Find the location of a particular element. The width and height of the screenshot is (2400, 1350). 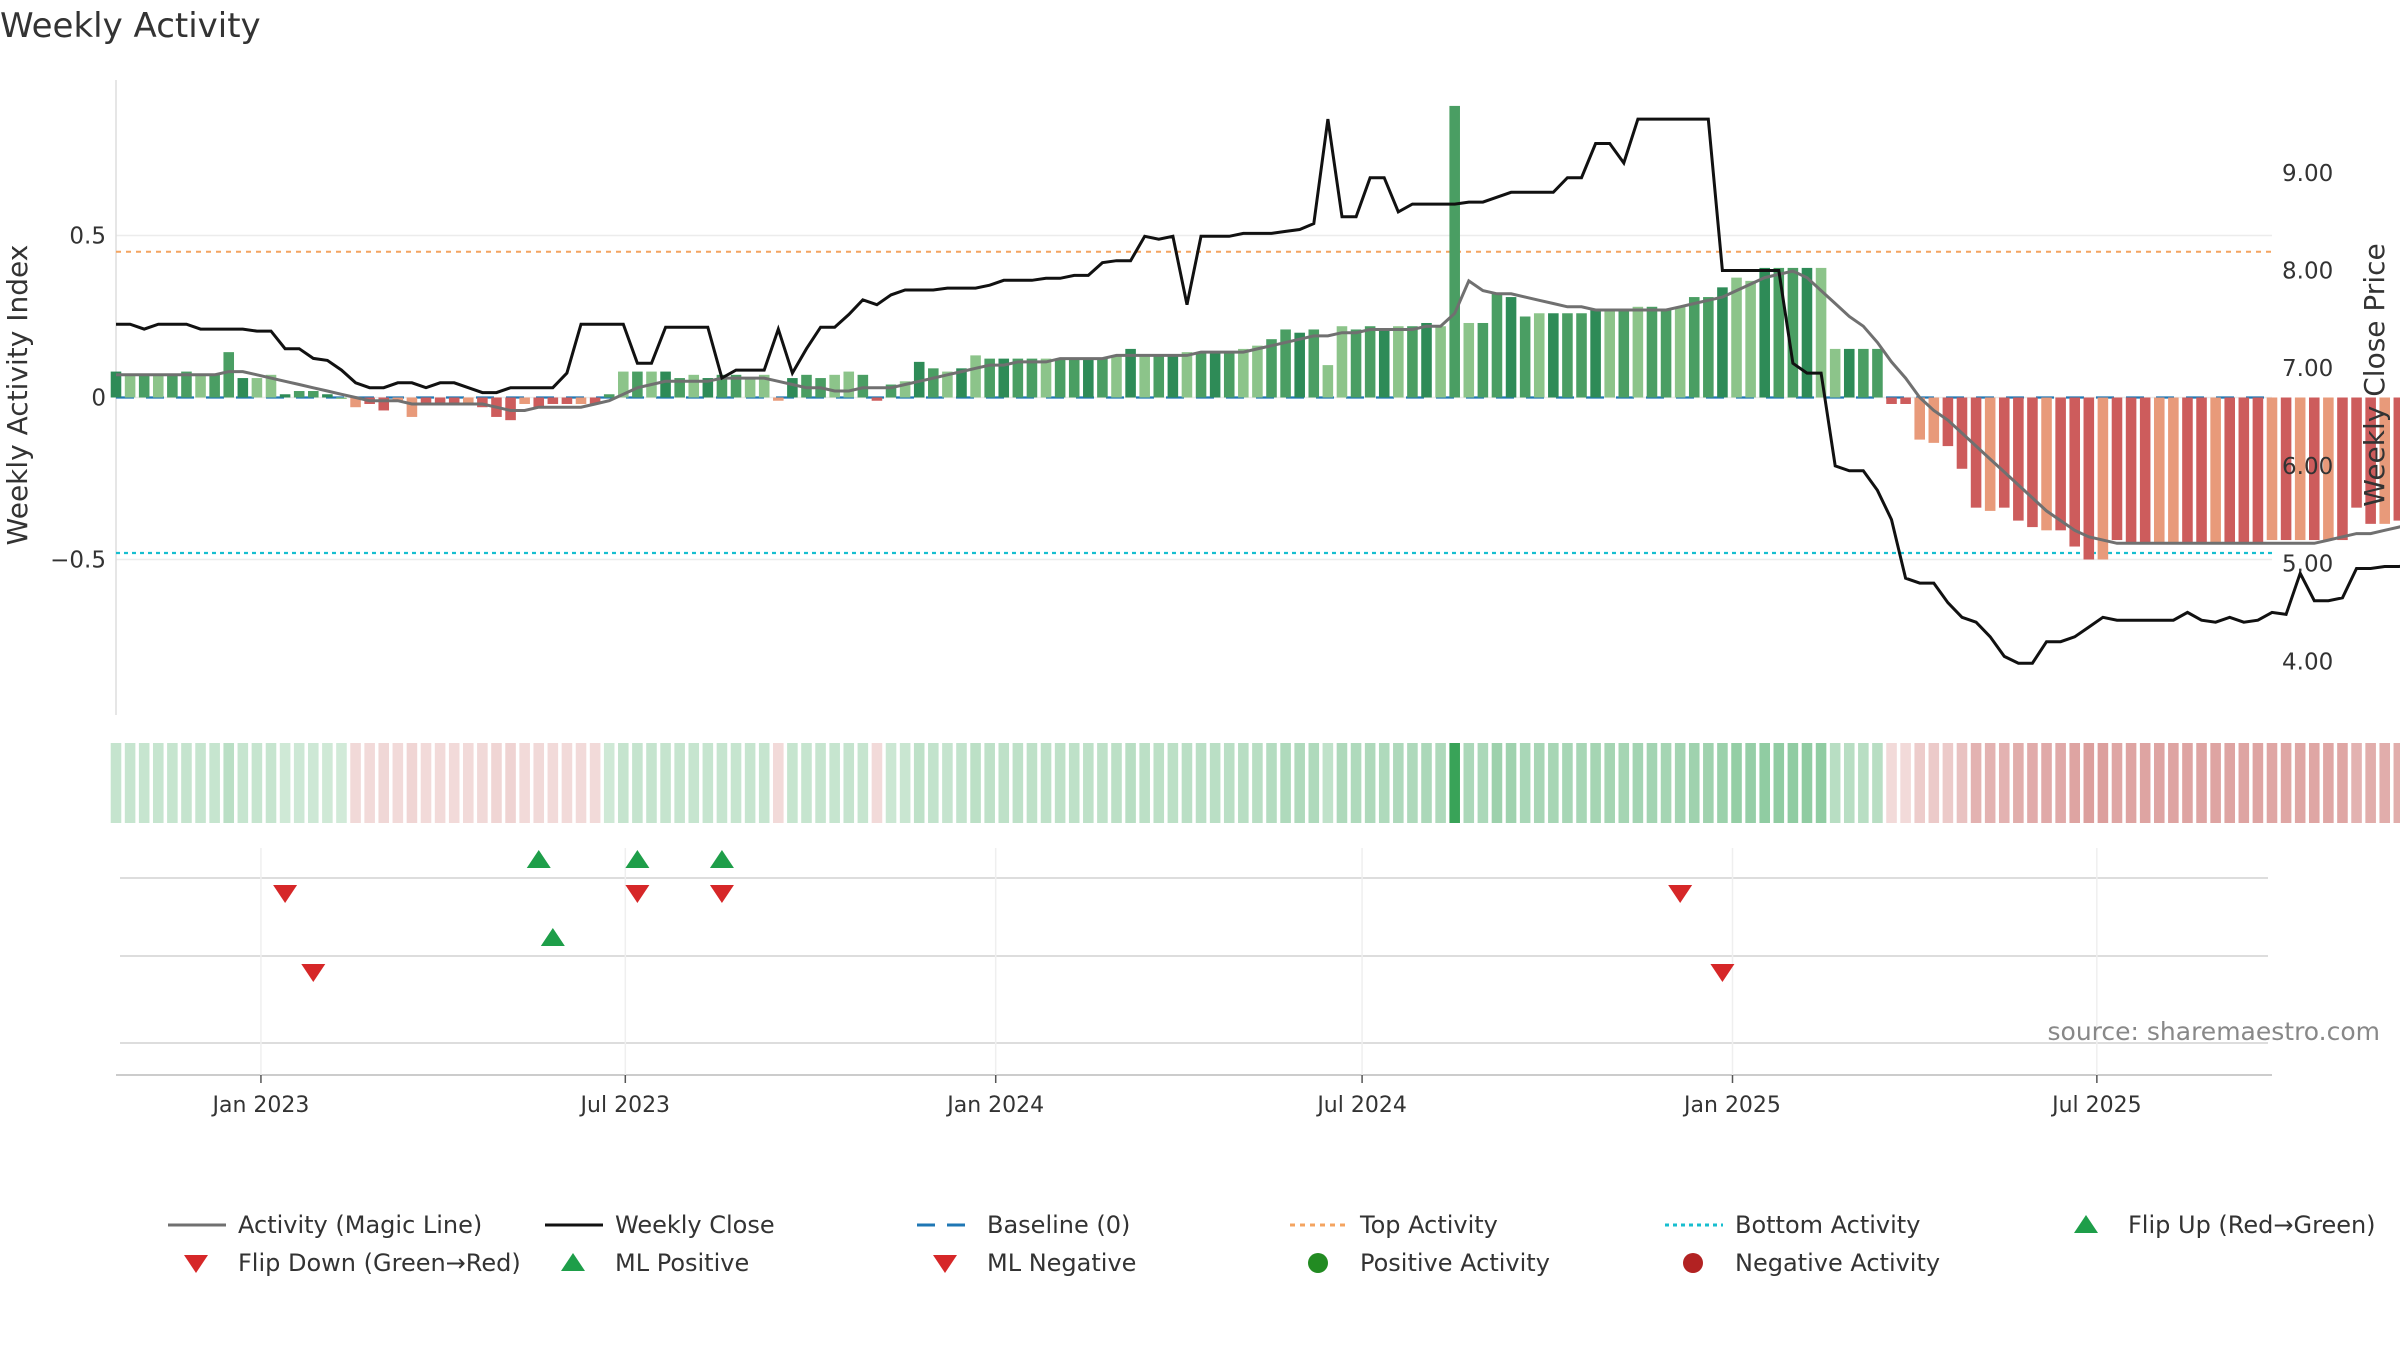

x-tick-label: Jul 2023 is located at coordinates (625, 1105).